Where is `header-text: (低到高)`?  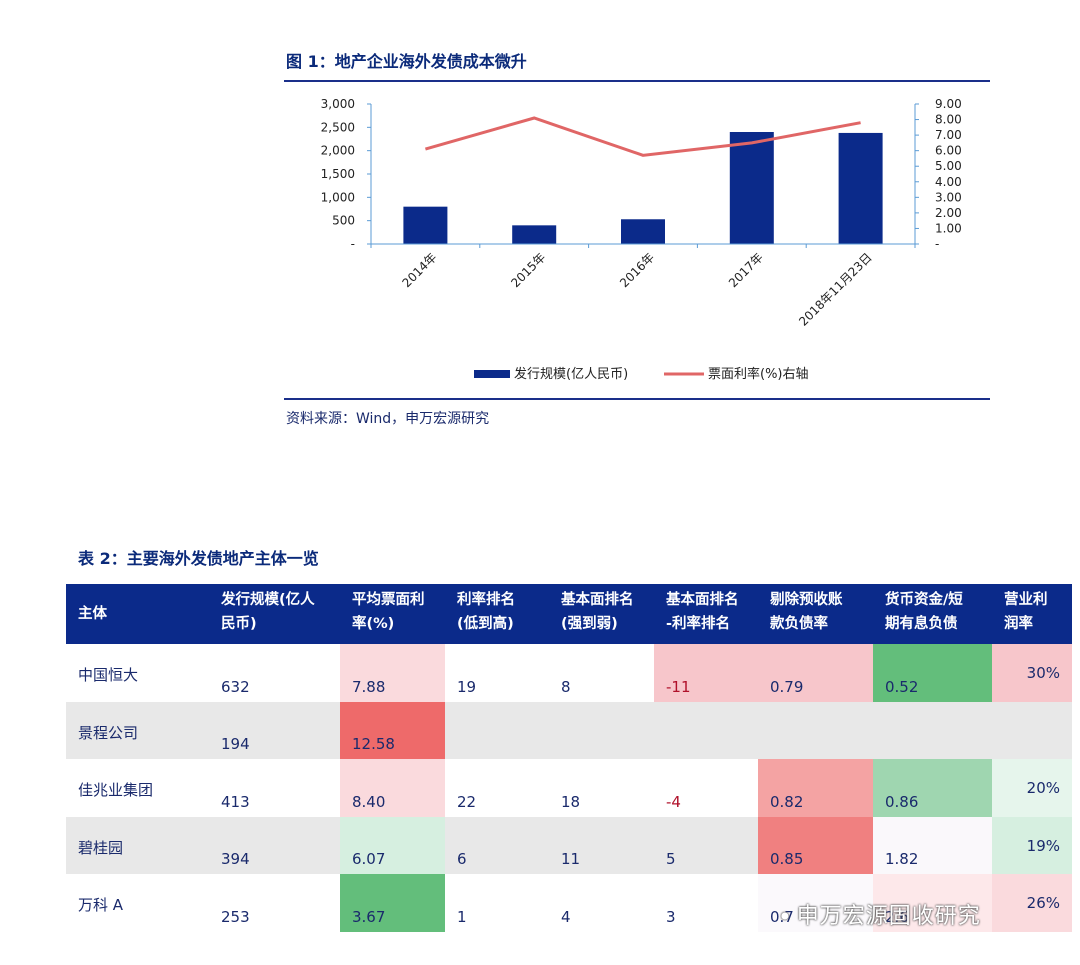
header-text: (低到高) is located at coordinates (485, 624).